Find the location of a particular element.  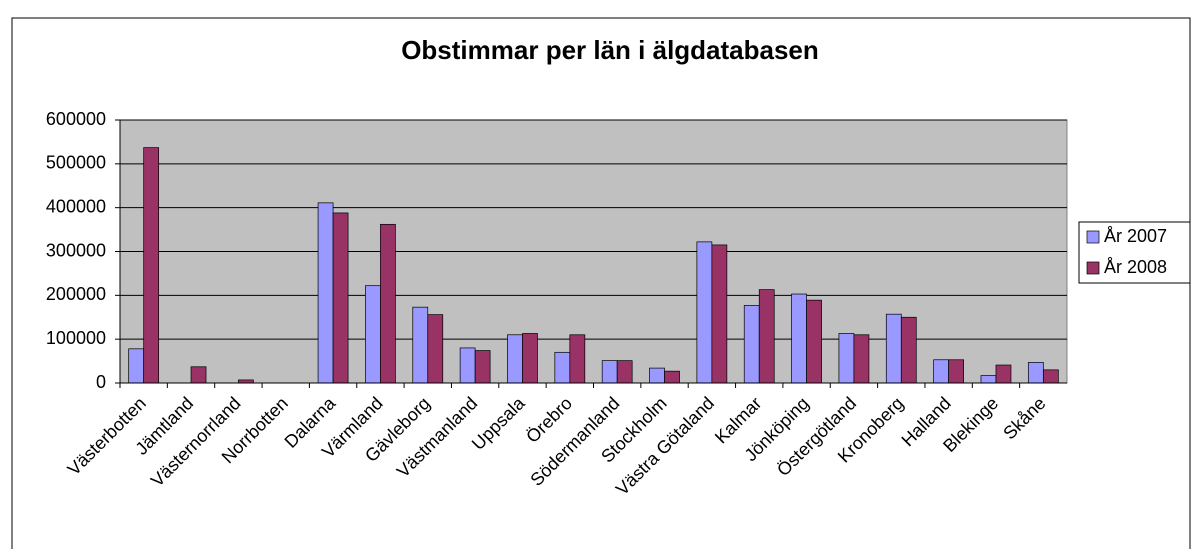

y-tick-label: 400000 is located at coordinates (76, 206).